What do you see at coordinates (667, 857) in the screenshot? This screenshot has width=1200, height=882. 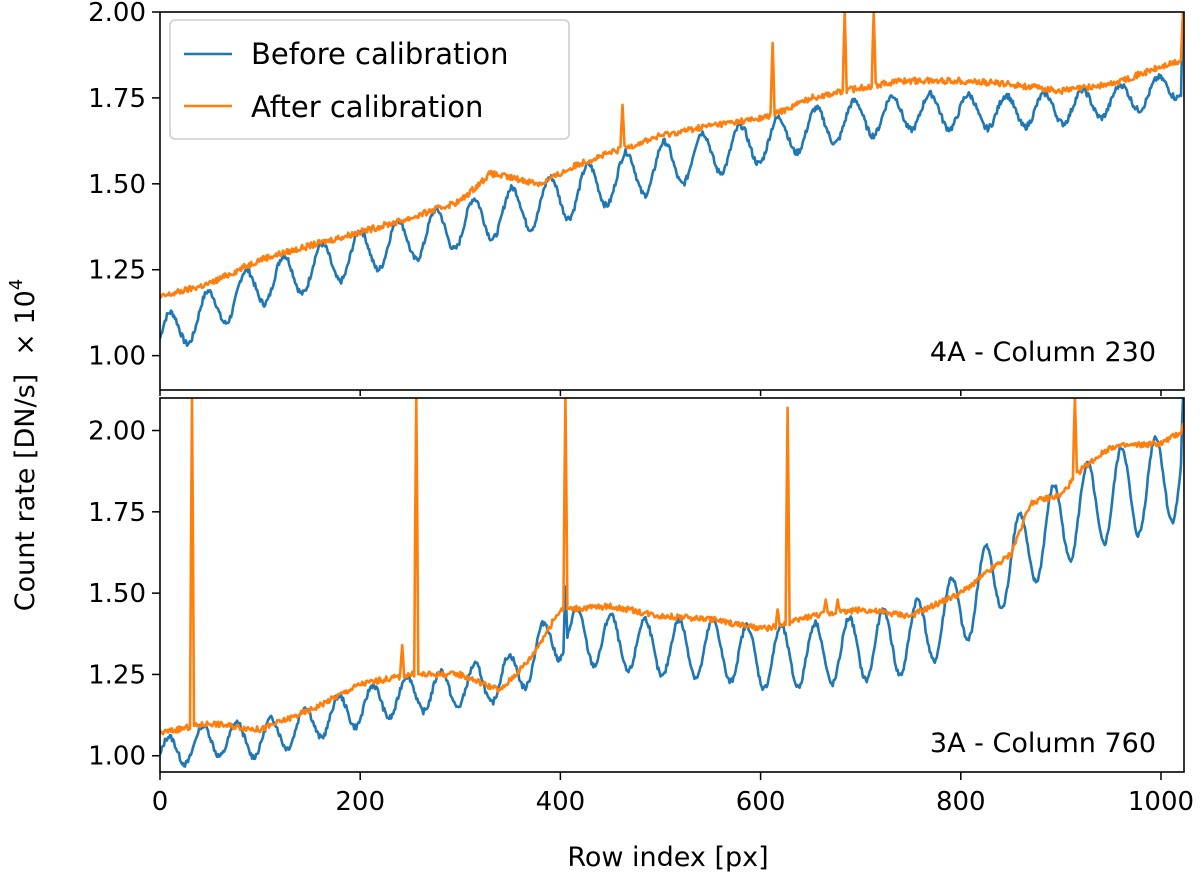 I see `x-axis-label: Row index [px]` at bounding box center [667, 857].